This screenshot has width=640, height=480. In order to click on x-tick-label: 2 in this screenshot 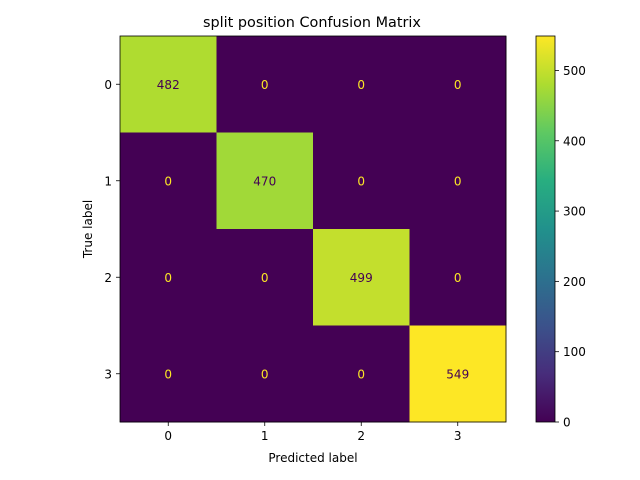, I will do `click(361, 436)`.